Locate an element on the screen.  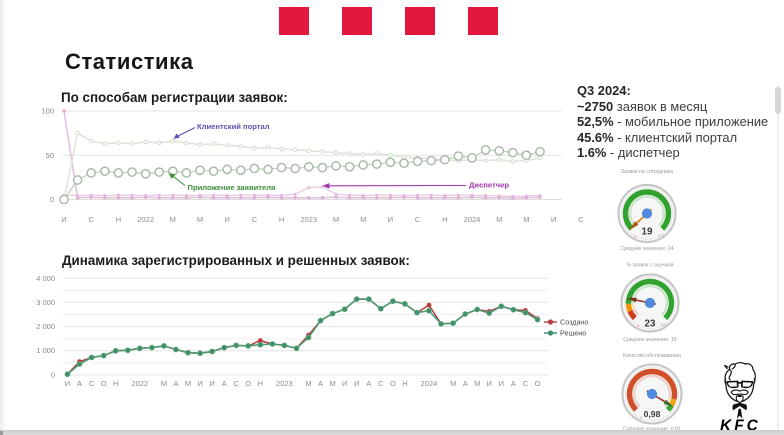
svg-text: Решено is located at coordinates (573, 333).